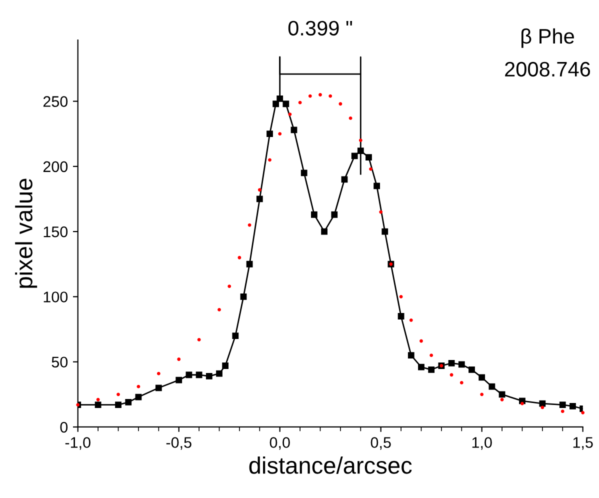  Describe the element at coordinates (64, 427) in the screenshot. I see `y-tick-label: 0` at that location.